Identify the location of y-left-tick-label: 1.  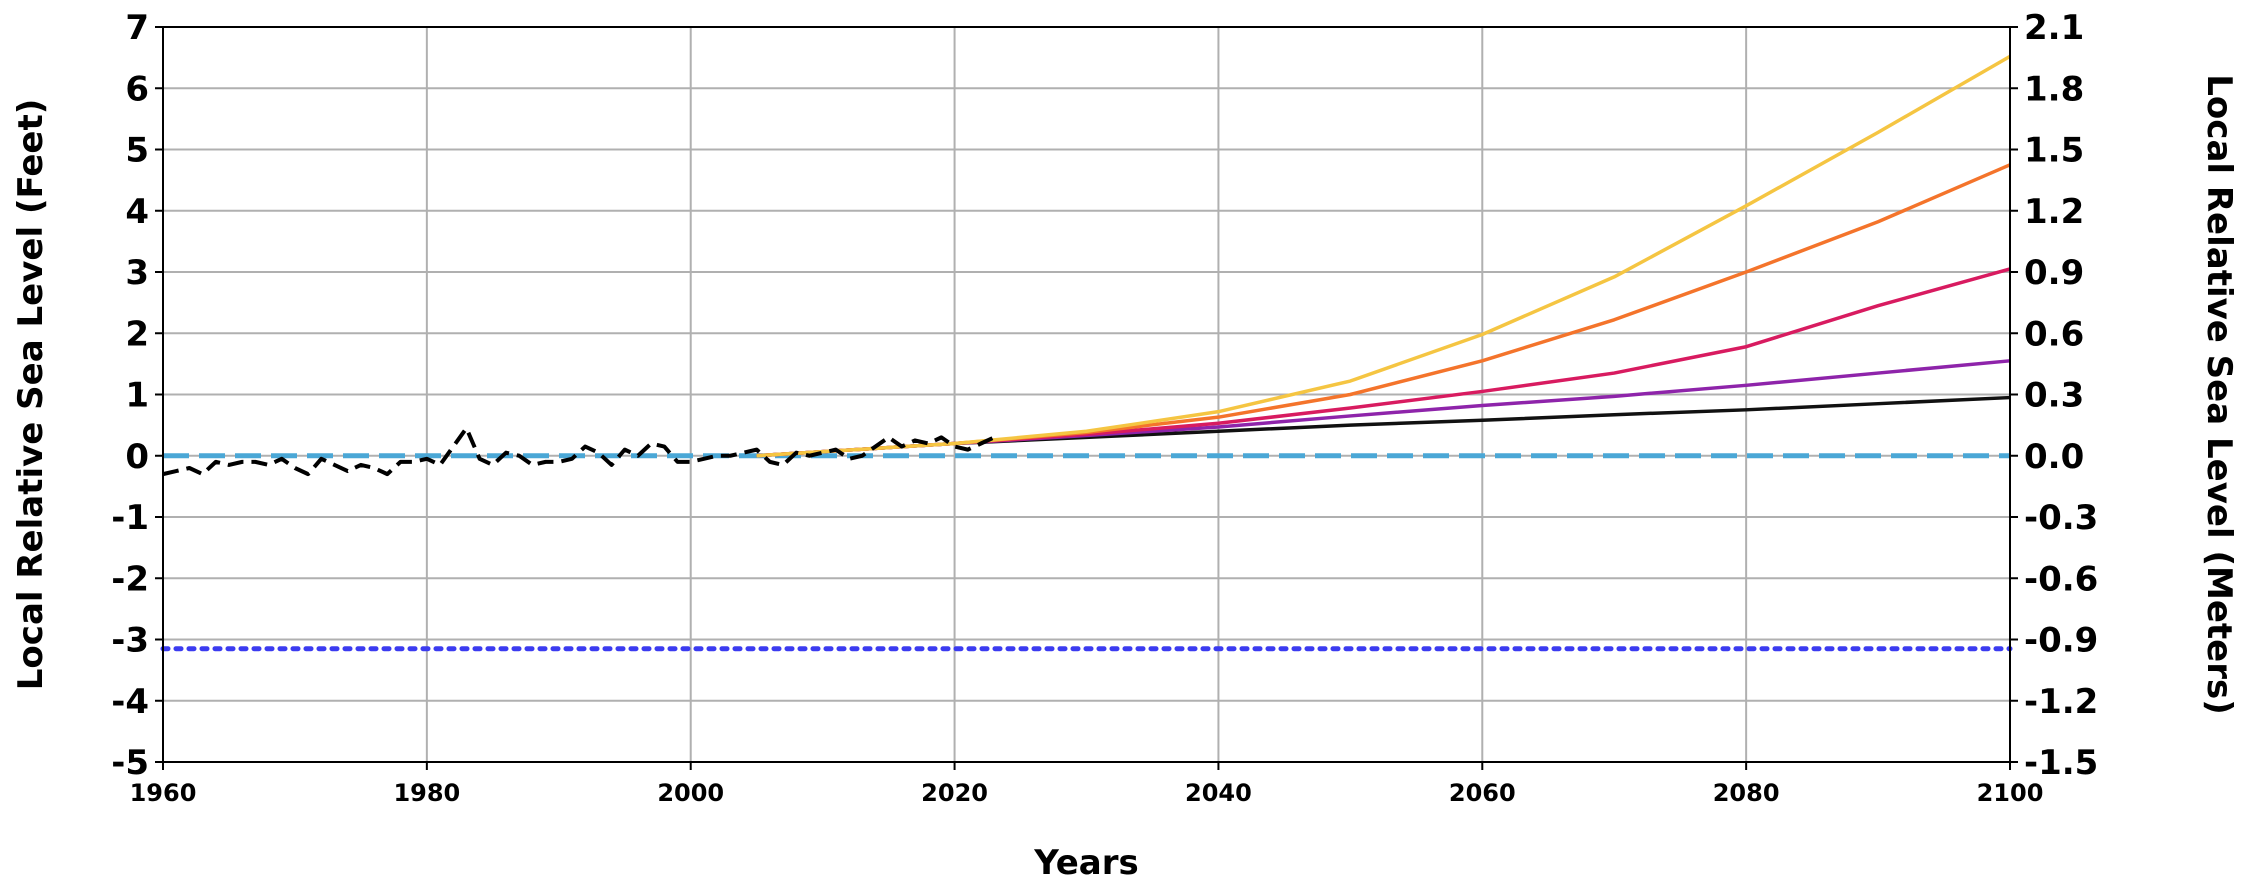
(137, 396).